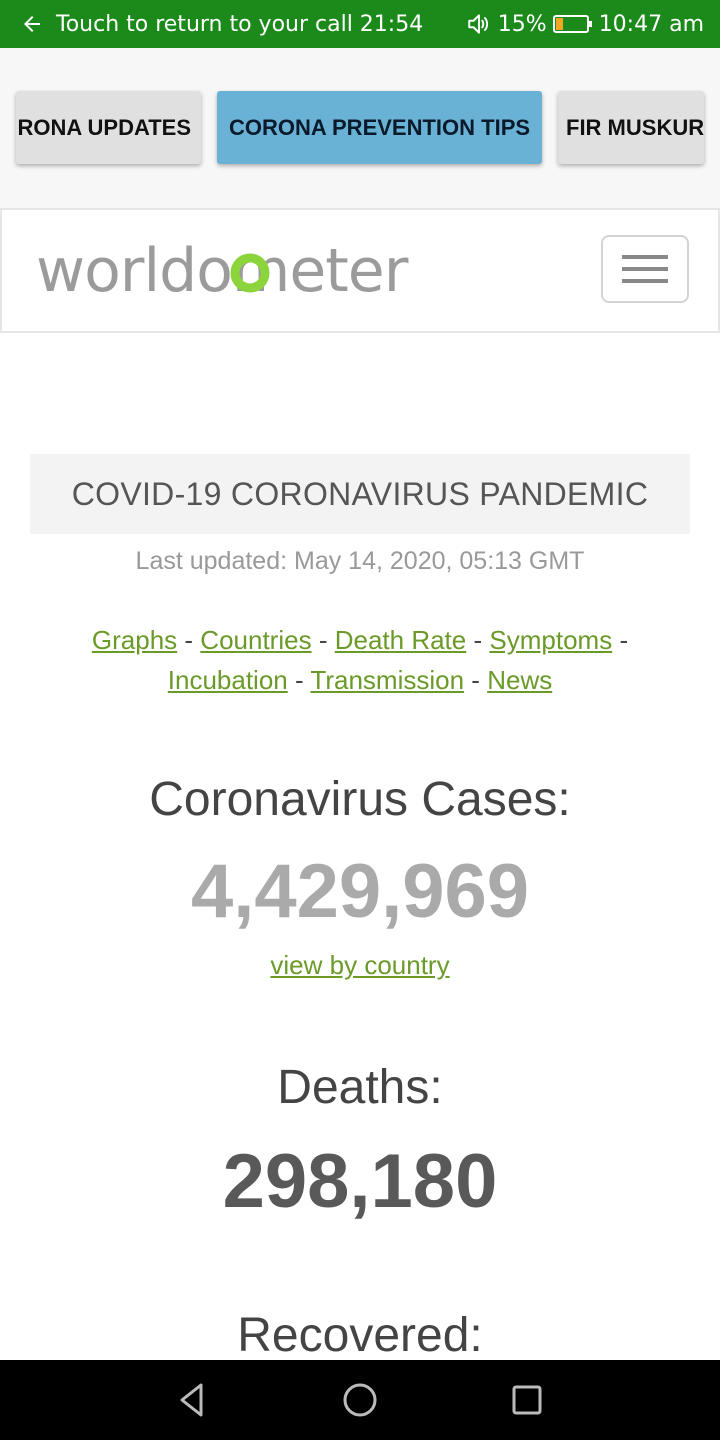  I want to click on system-nav-bar, so click(360, 1400).